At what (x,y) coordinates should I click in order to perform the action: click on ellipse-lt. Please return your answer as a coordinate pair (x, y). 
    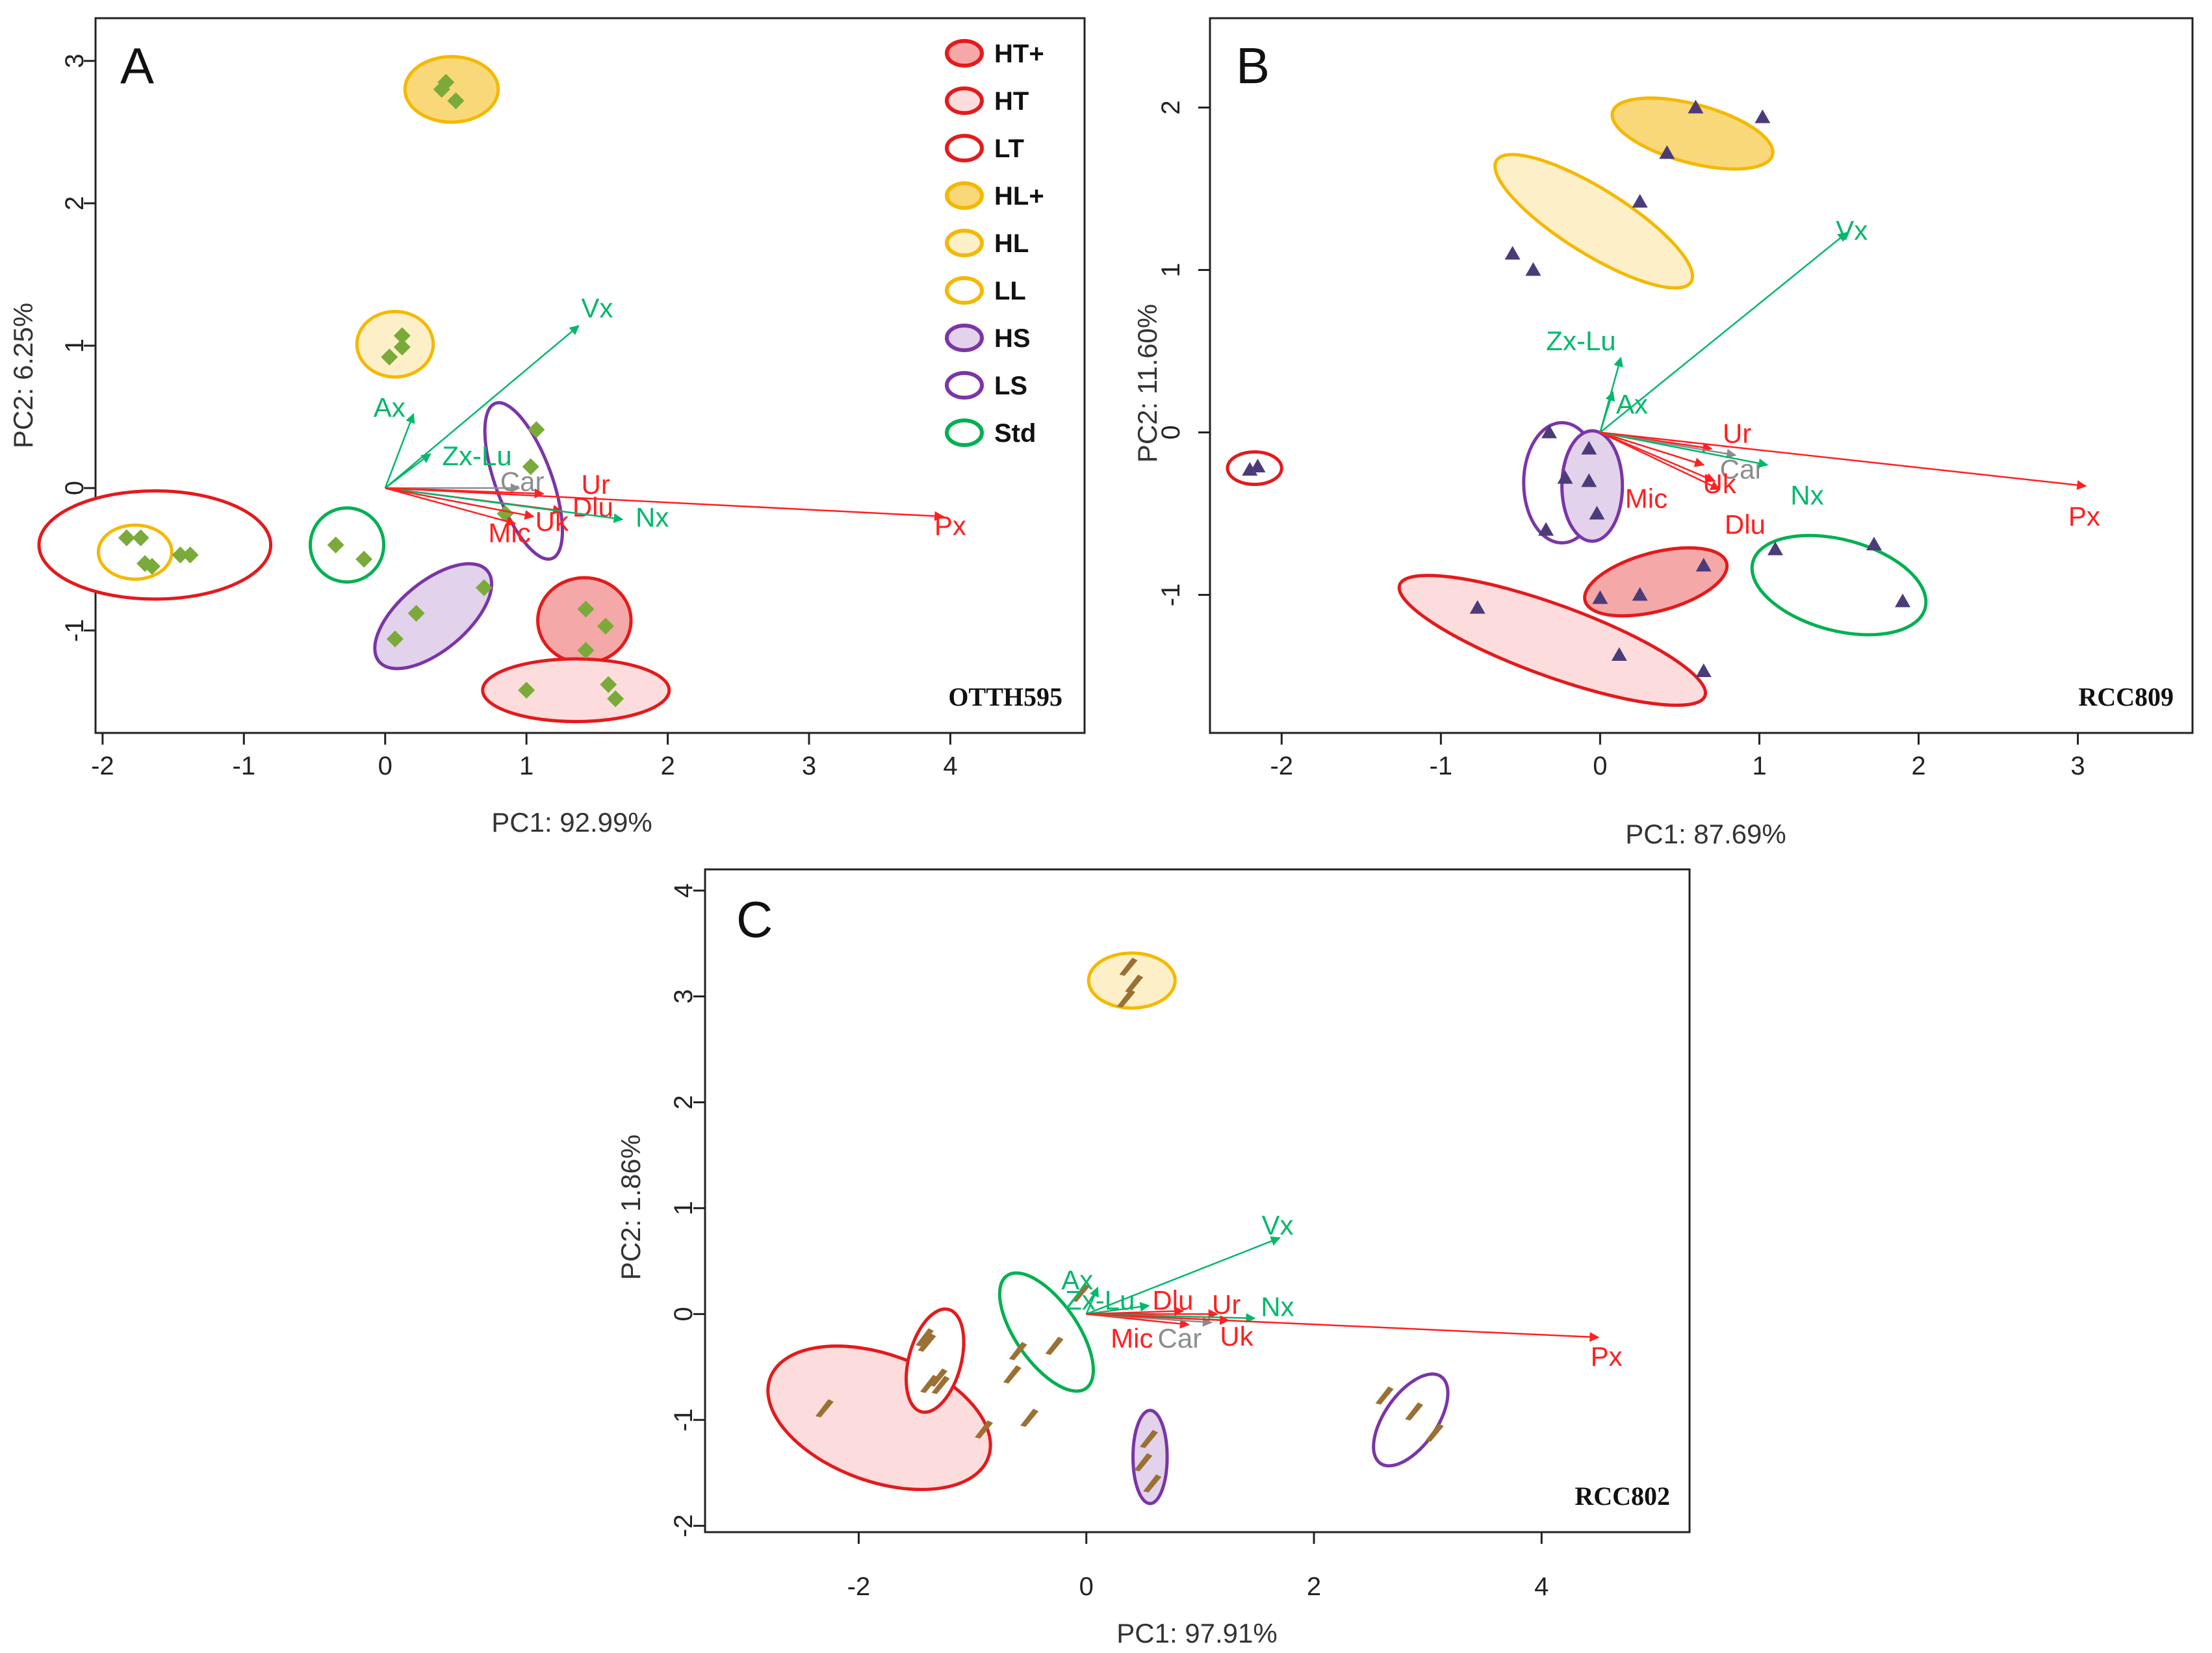
    Looking at the image, I should click on (935, 1360).